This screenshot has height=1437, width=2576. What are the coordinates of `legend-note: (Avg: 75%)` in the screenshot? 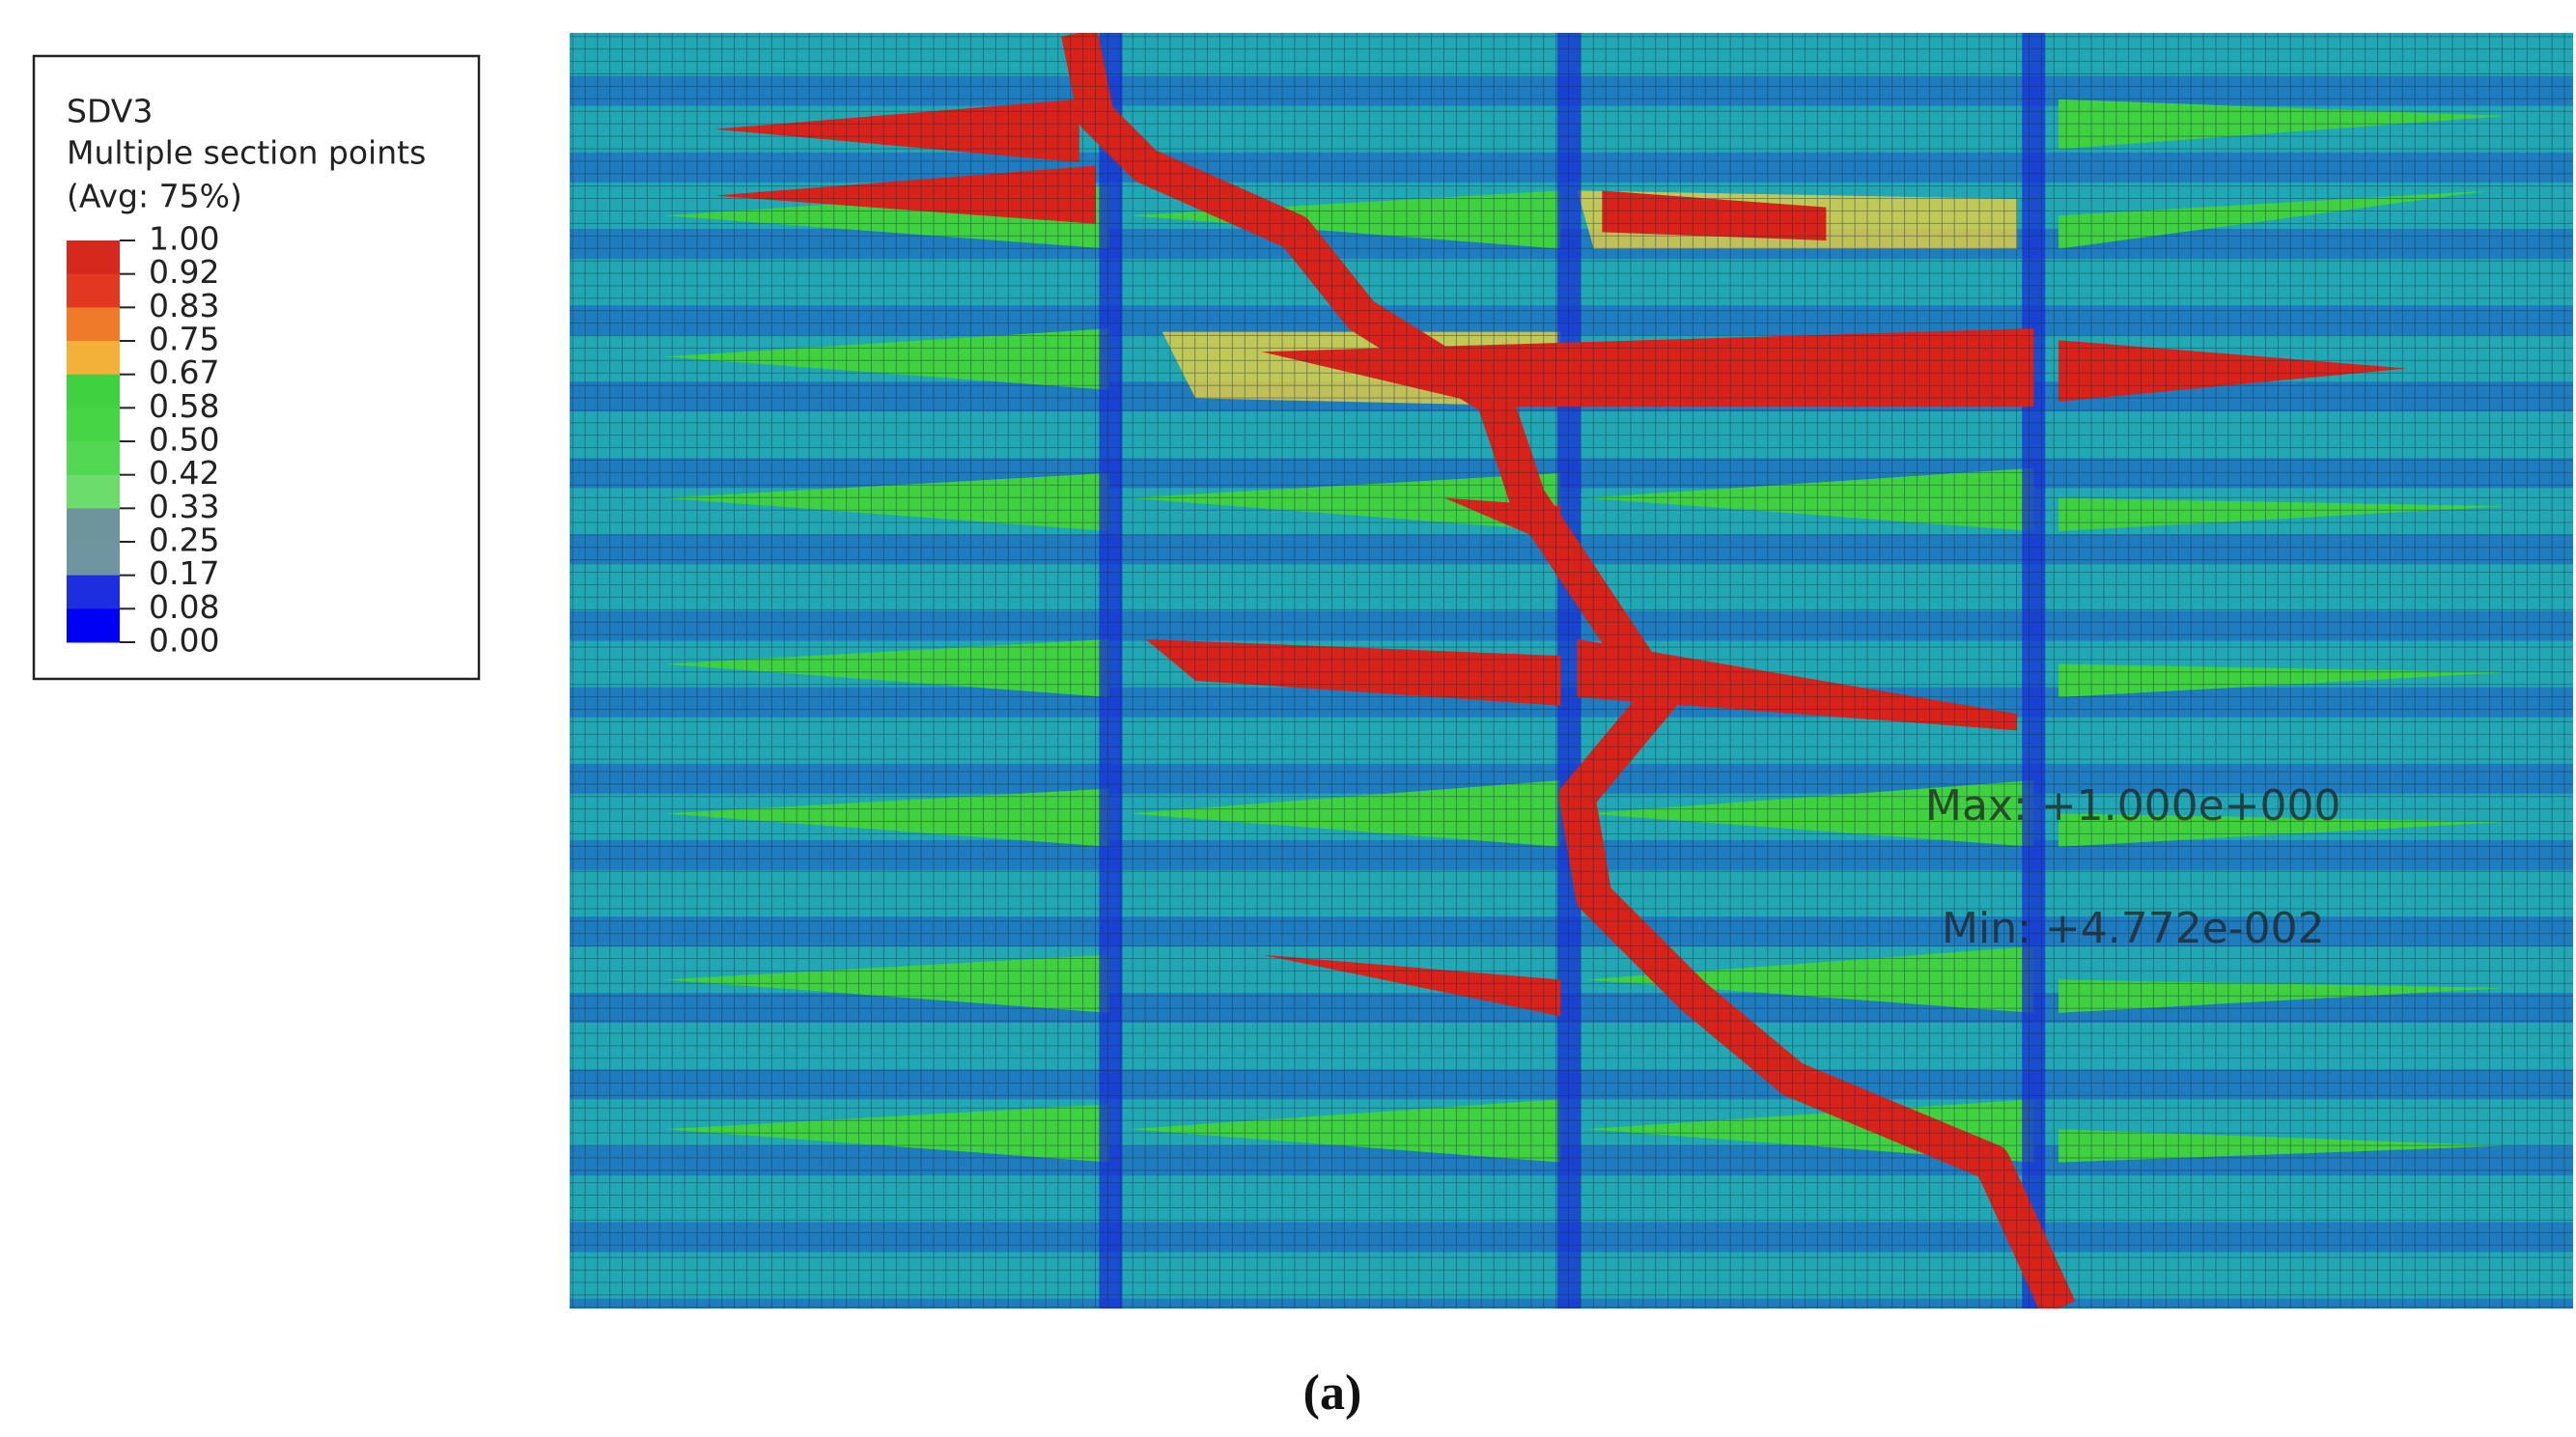 It's located at (155, 196).